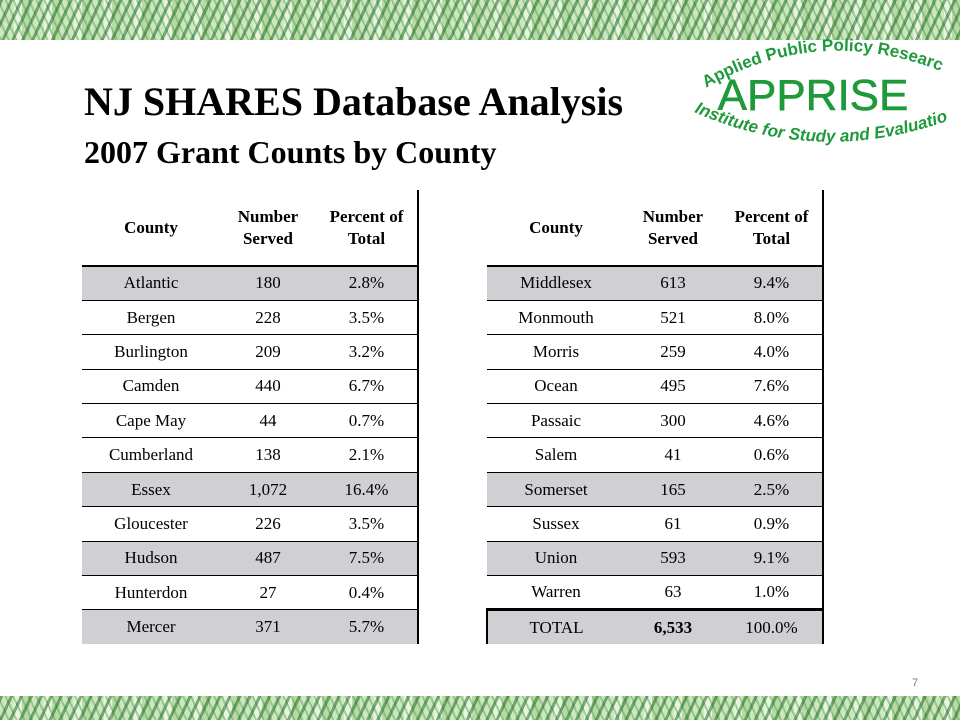 The image size is (960, 720). I want to click on number-cell: 209, so click(268, 352).